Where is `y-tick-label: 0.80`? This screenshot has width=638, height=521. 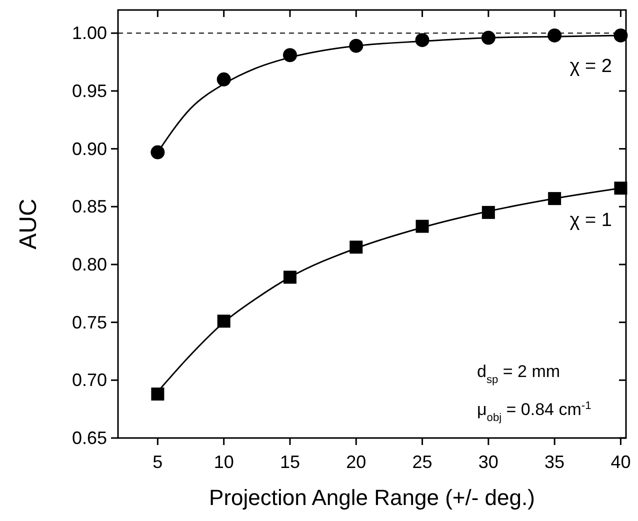
y-tick-label: 0.80 is located at coordinates (89, 264).